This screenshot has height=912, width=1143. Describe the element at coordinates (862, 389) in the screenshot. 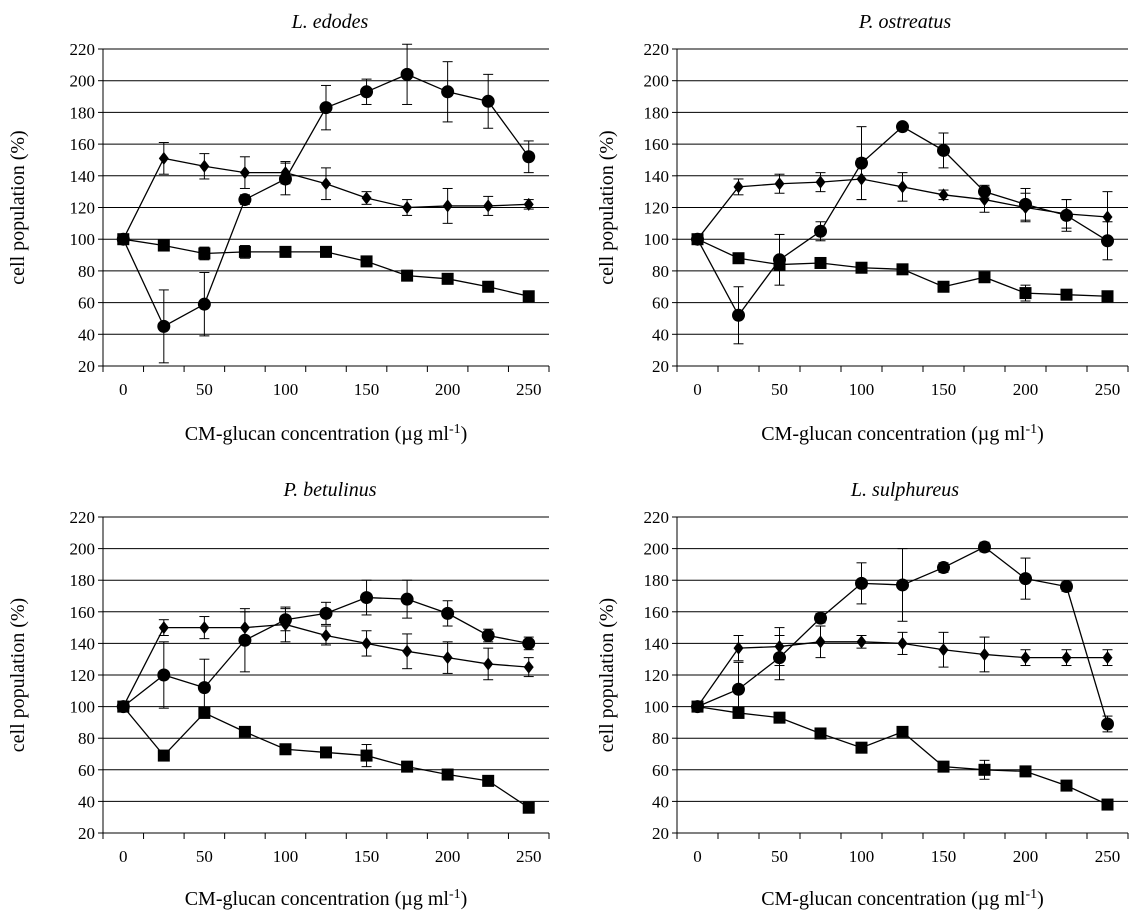

I see `x-tick-label: 100` at that location.